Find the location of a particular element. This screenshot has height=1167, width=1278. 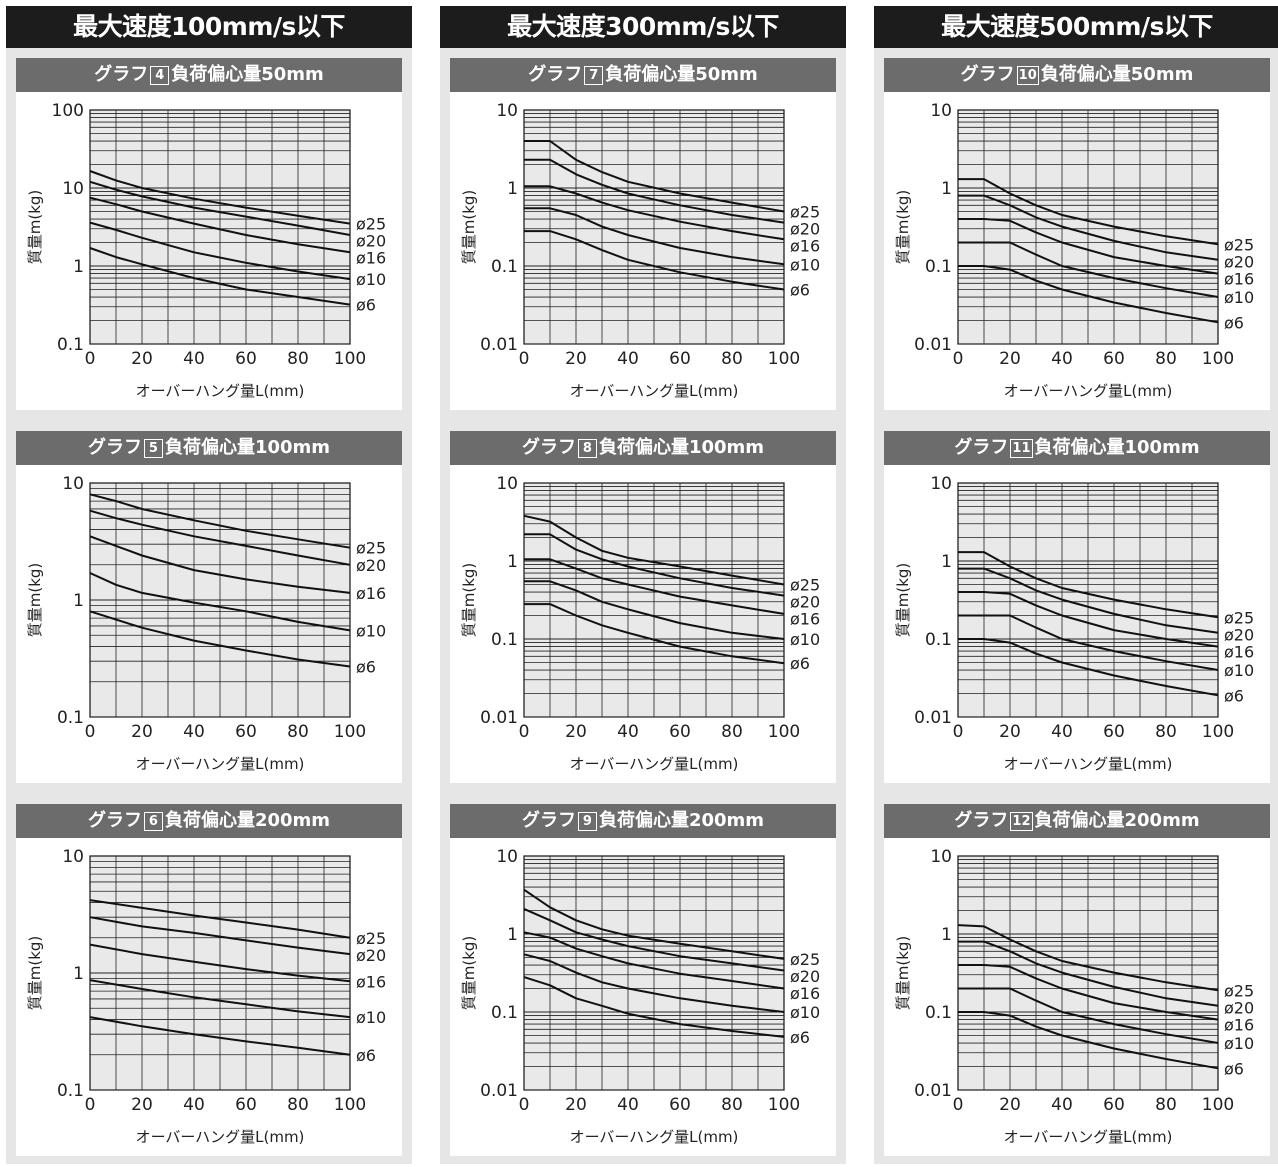

column-title: 最大速度500mm/s以下 is located at coordinates (1076, 27).